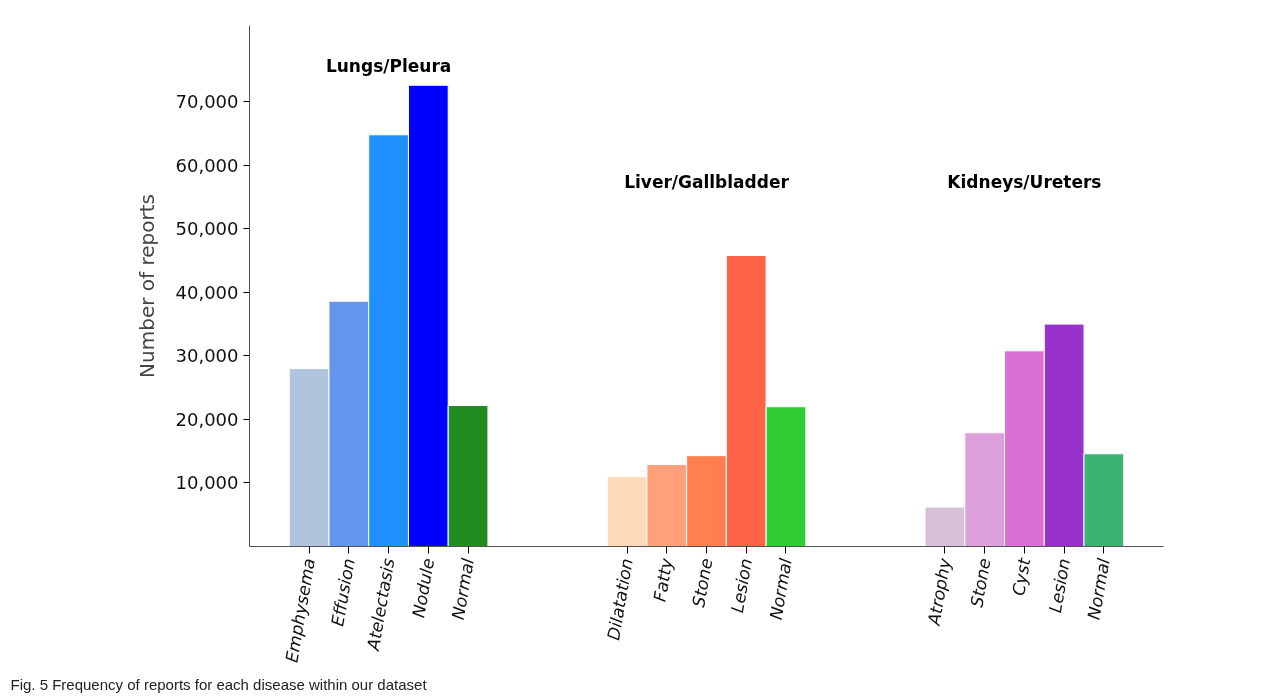 Image resolution: width=1284 pixels, height=697 pixels. Describe the element at coordinates (207, 292) in the screenshot. I see `y-tick-label: 40,000` at that location.